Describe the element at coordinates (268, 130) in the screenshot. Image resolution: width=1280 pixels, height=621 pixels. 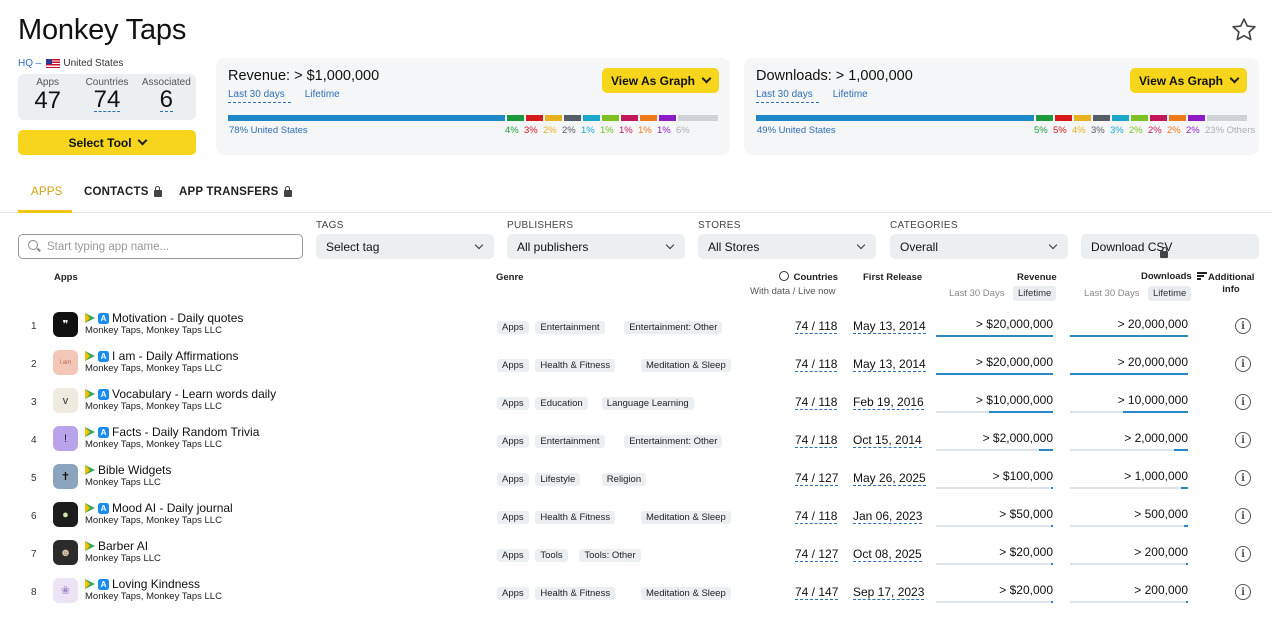
I see `bar-label-main: 78% United States` at that location.